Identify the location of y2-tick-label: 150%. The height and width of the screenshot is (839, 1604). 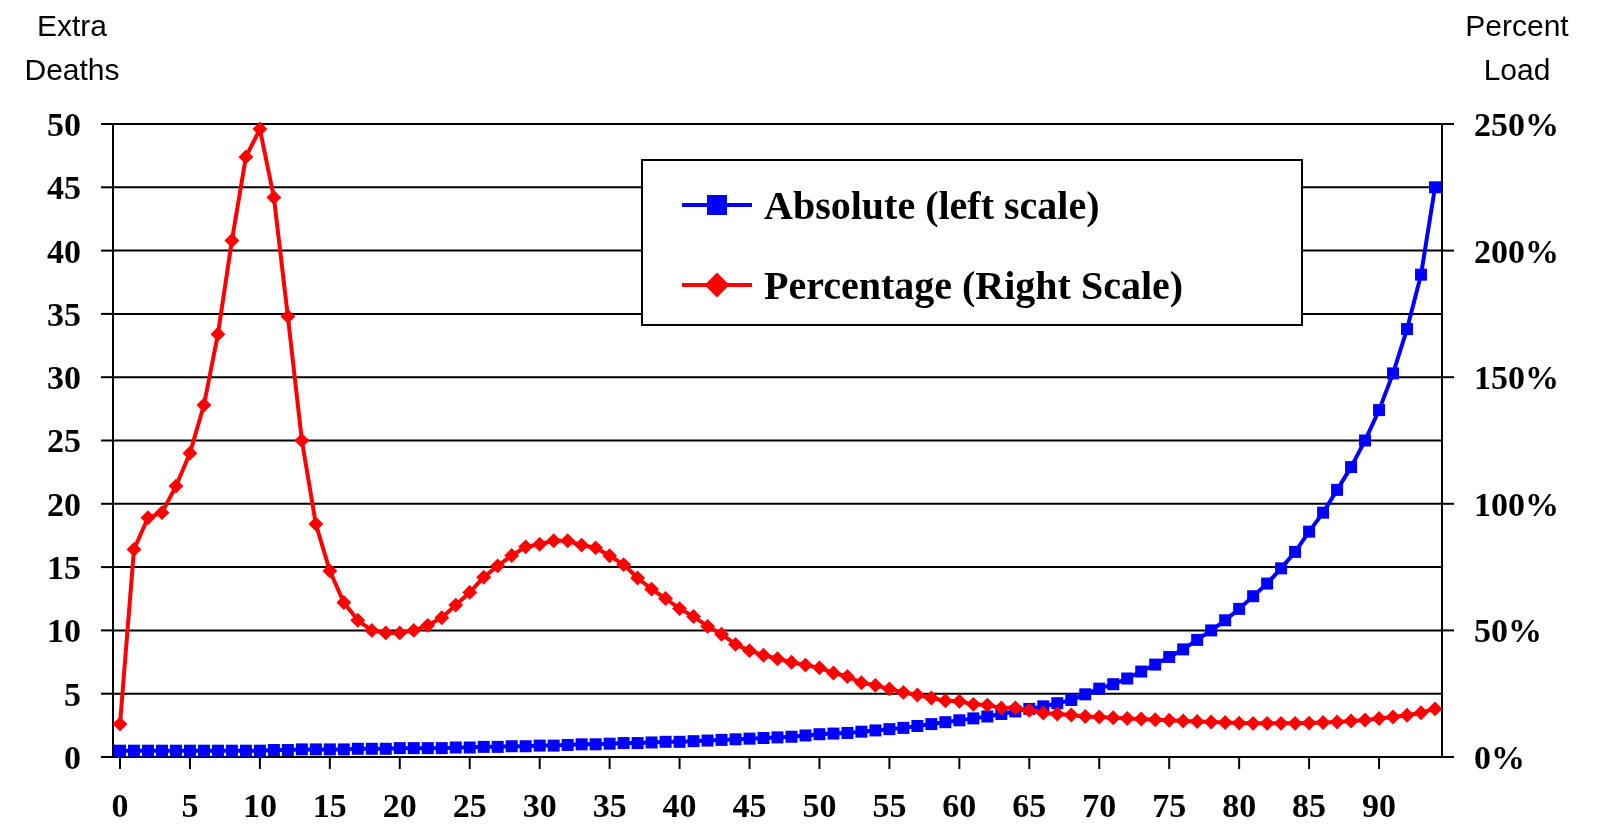
(1516, 378).